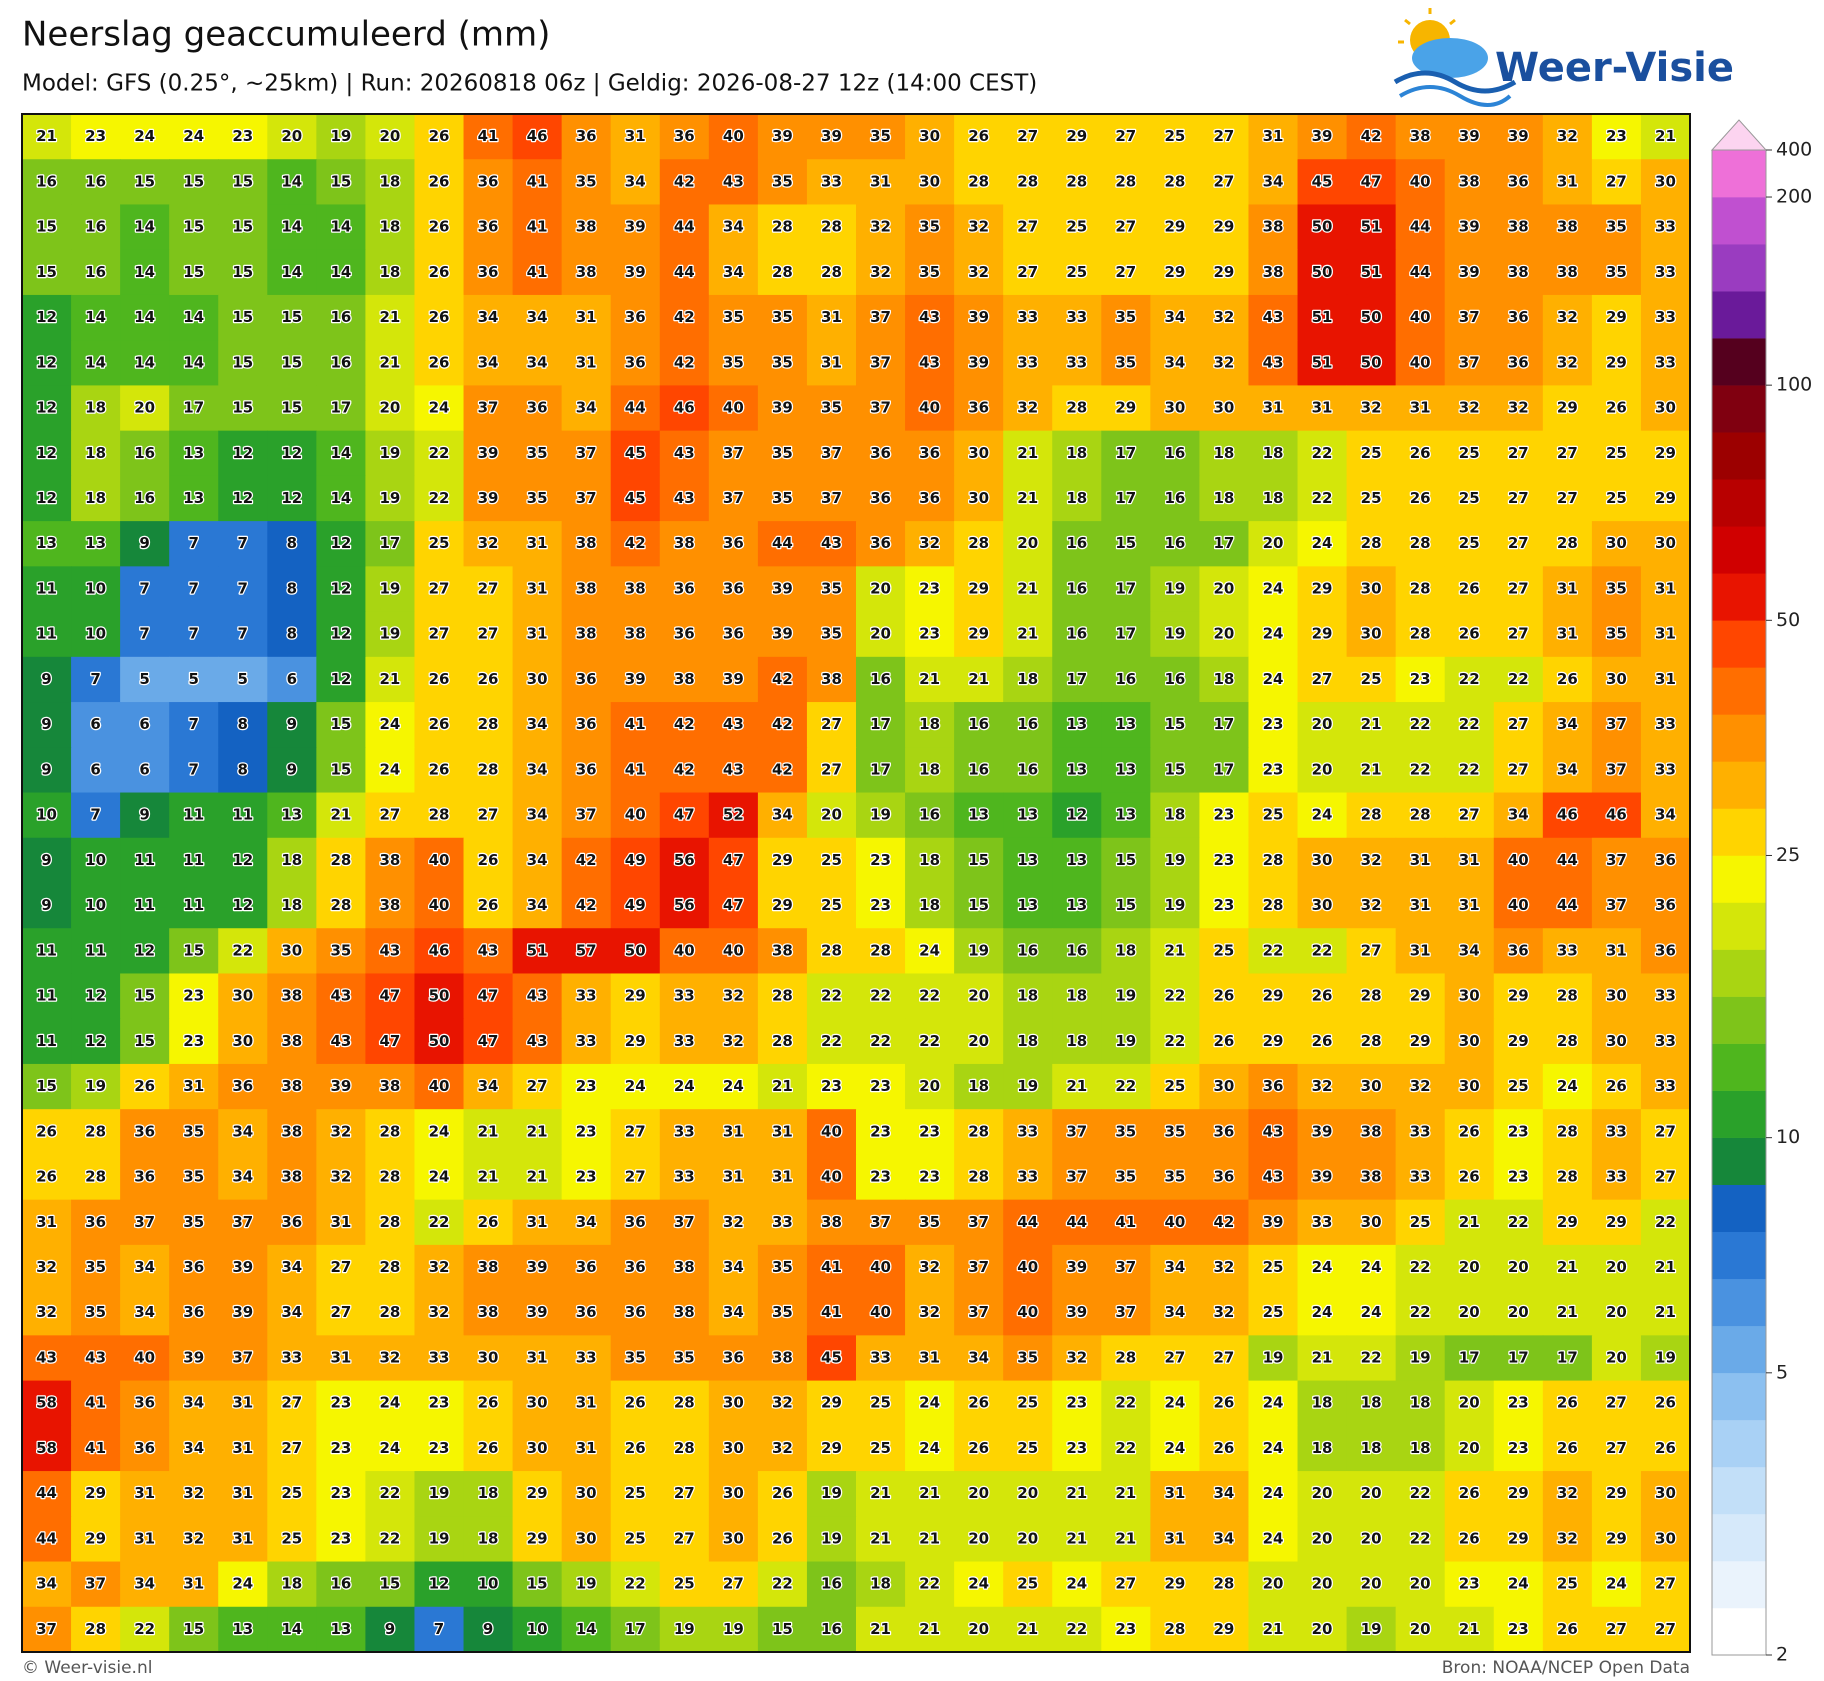 This screenshot has width=1824, height=1681. Describe the element at coordinates (1567, 453) in the screenshot. I see `cell-value: 27` at that location.